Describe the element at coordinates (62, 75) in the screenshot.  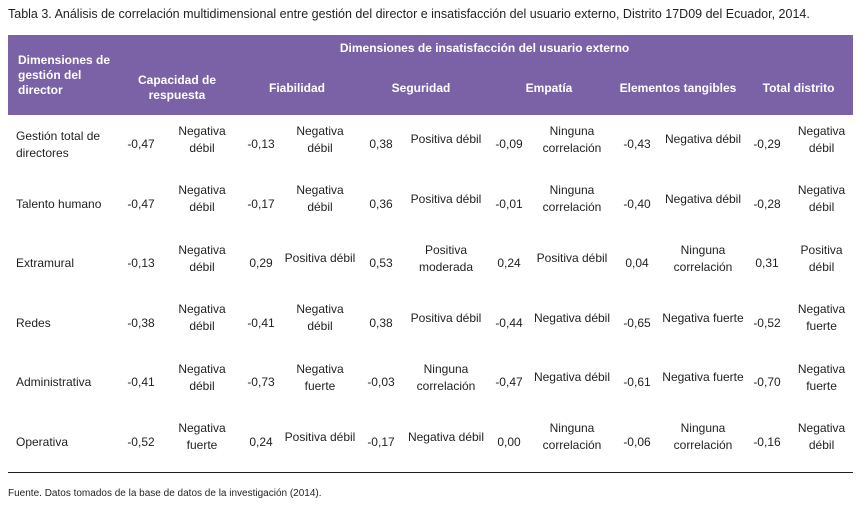
I see `row-dimension-header: Dimensiones de gestión del director` at that location.